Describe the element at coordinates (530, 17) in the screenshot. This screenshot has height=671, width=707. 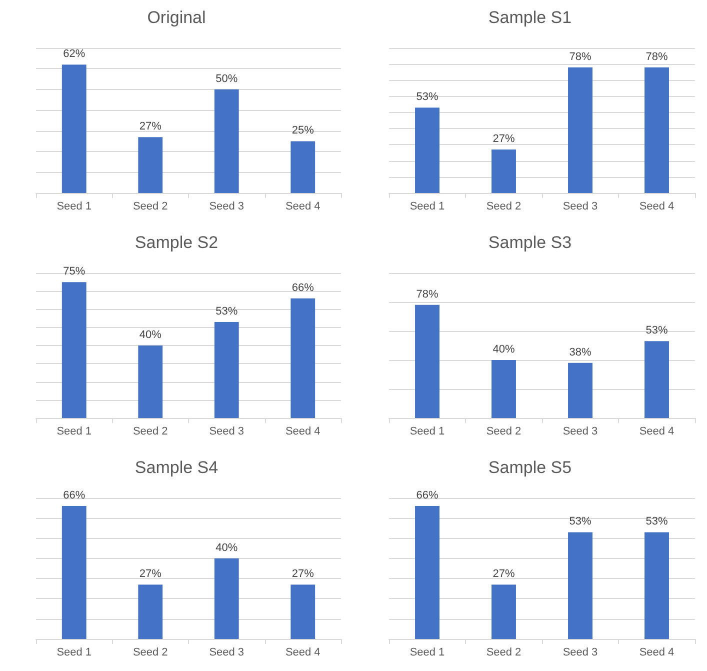
I see `chart-title: Sample S1` at that location.